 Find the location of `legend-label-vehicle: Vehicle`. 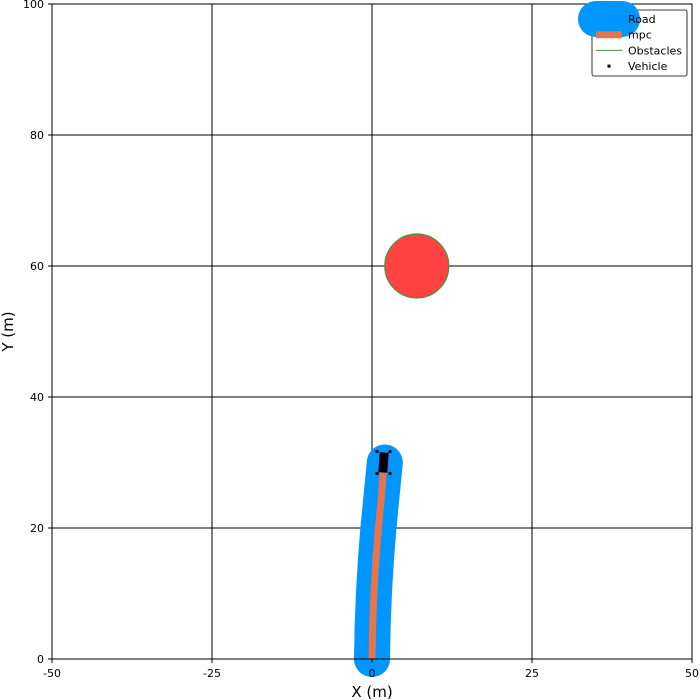

legend-label-vehicle: Vehicle is located at coordinates (648, 66).